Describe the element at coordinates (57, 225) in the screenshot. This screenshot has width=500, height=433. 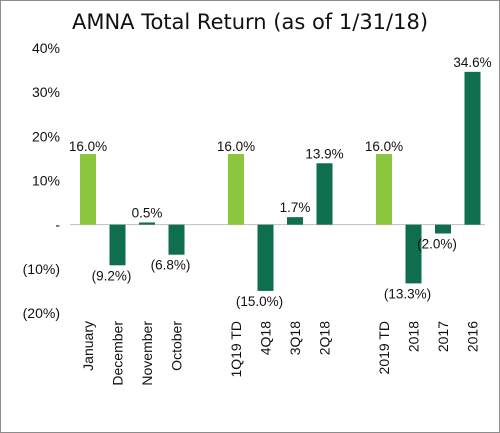
I see `y-tick-label: -` at that location.